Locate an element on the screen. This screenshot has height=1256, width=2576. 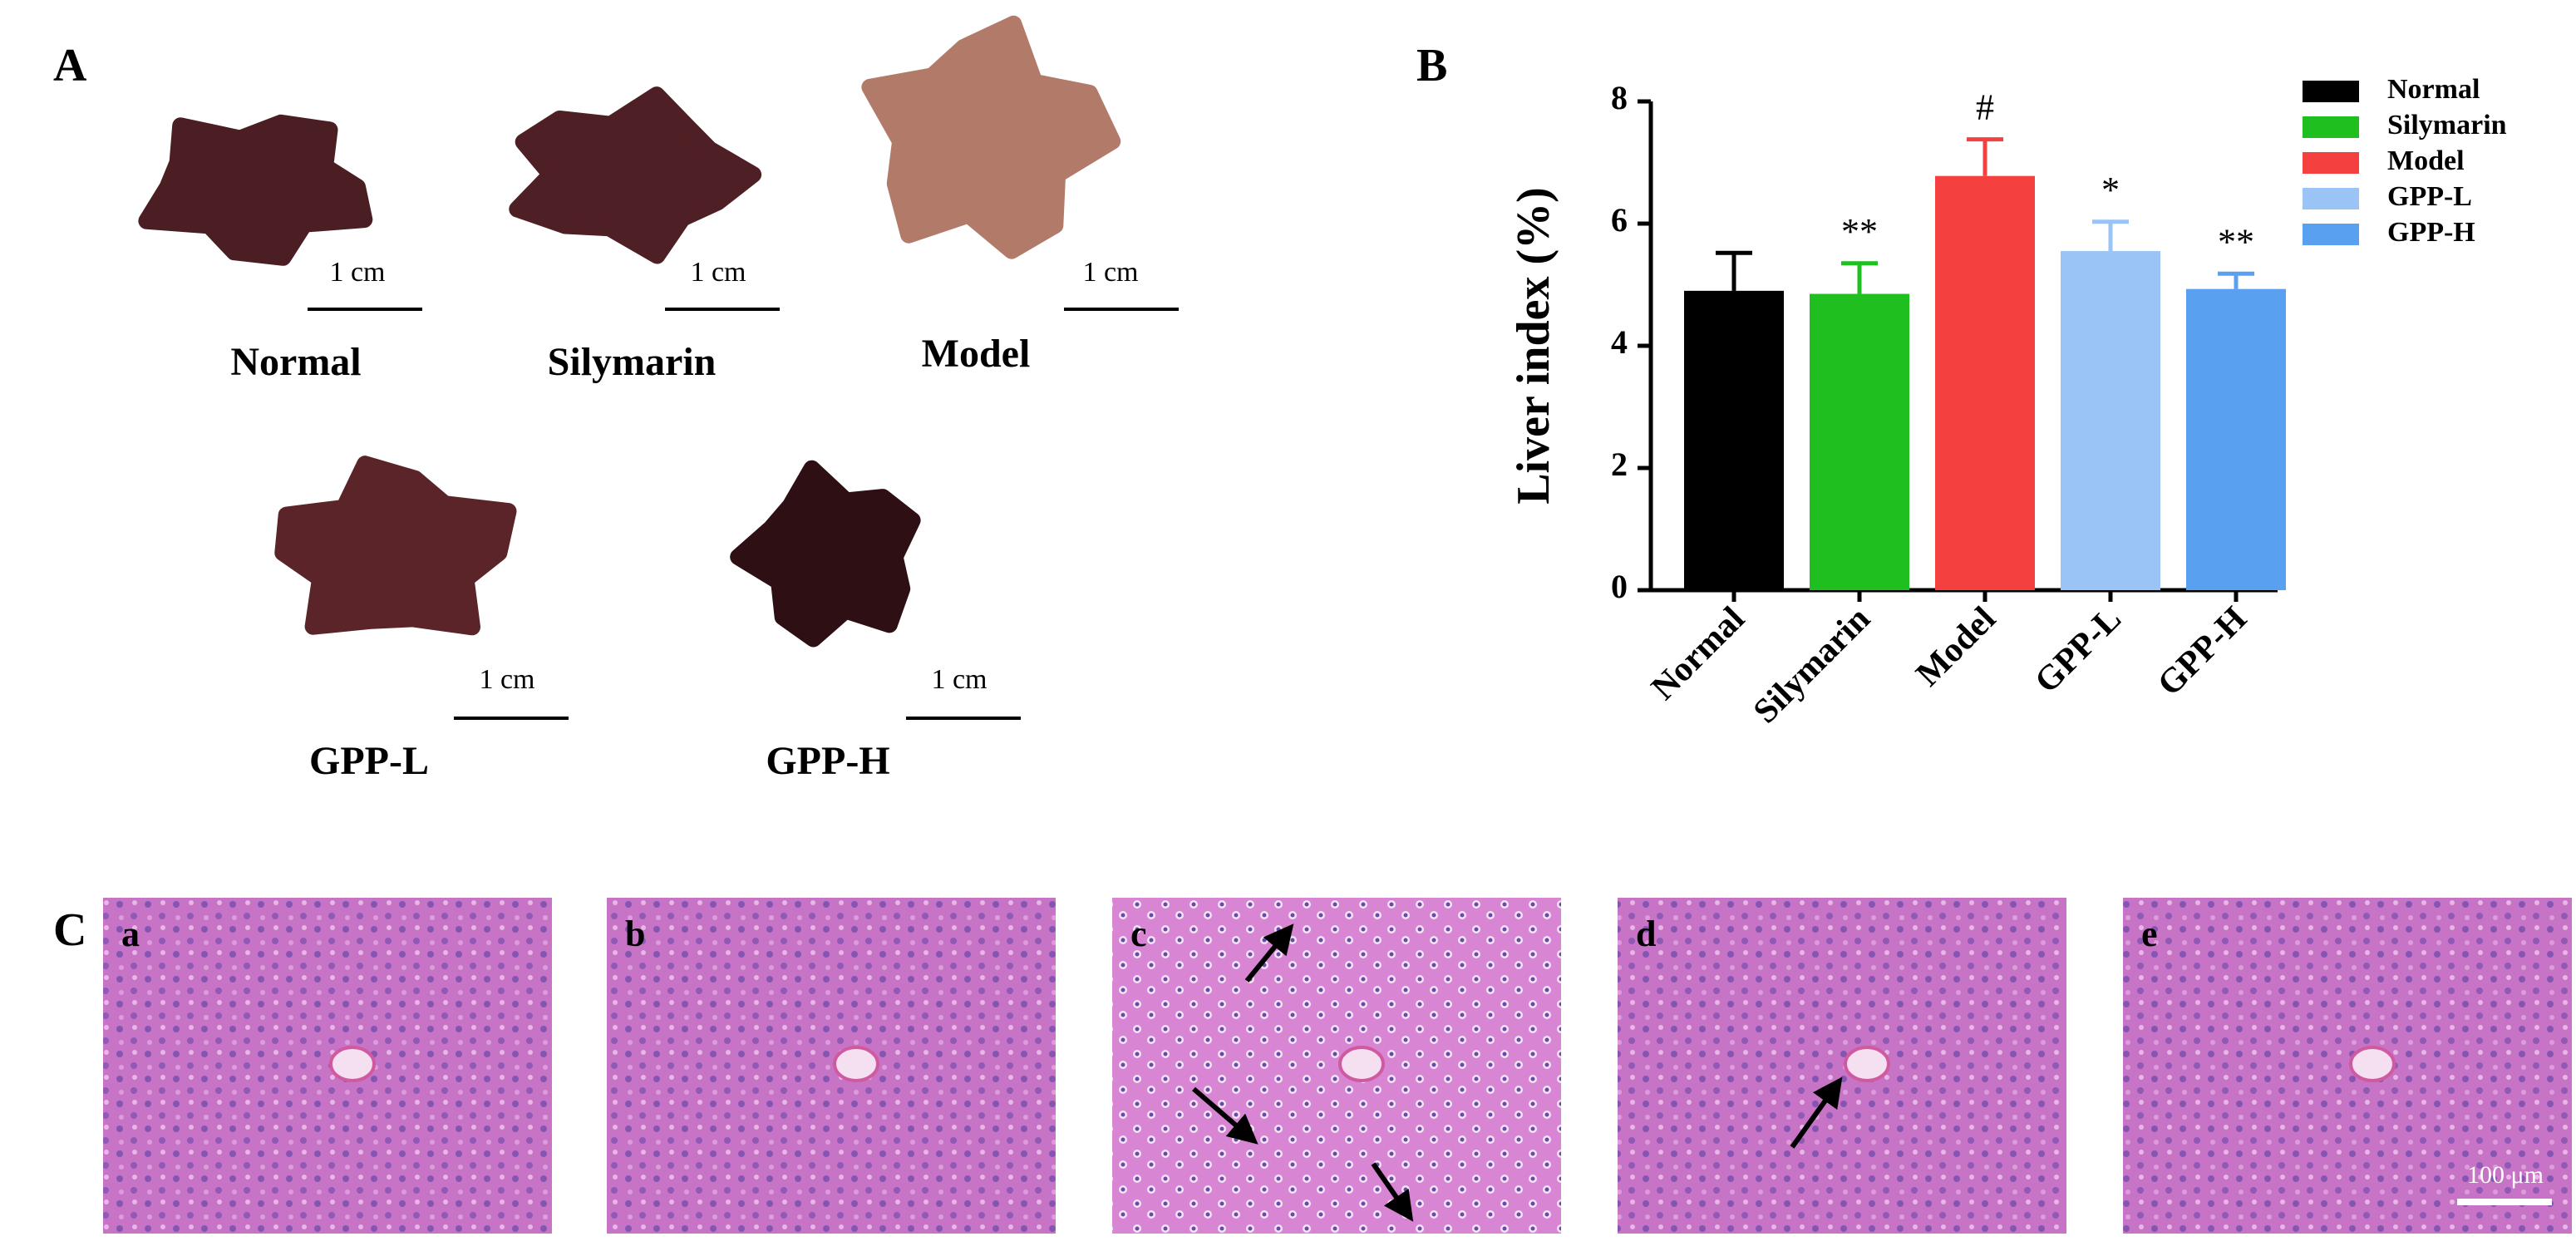
image-label: b is located at coordinates (635, 934).